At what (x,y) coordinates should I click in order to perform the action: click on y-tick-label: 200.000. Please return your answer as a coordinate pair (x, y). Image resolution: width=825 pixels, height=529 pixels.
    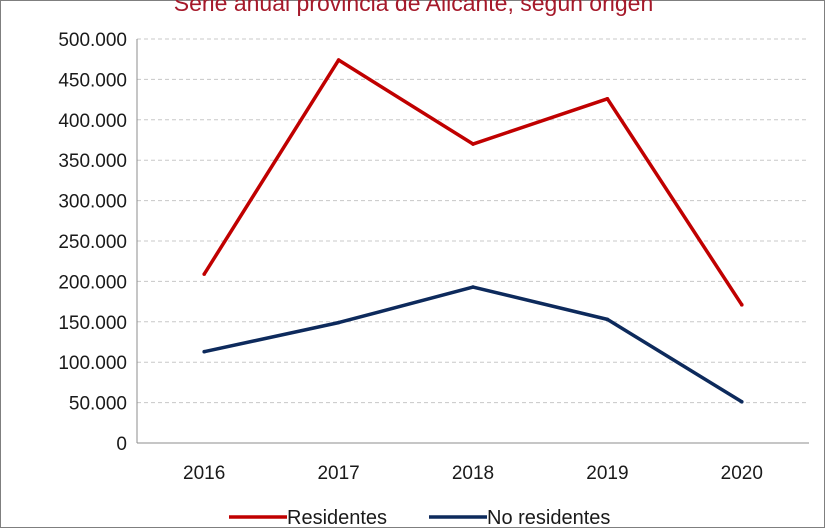
    Looking at the image, I should click on (92, 282).